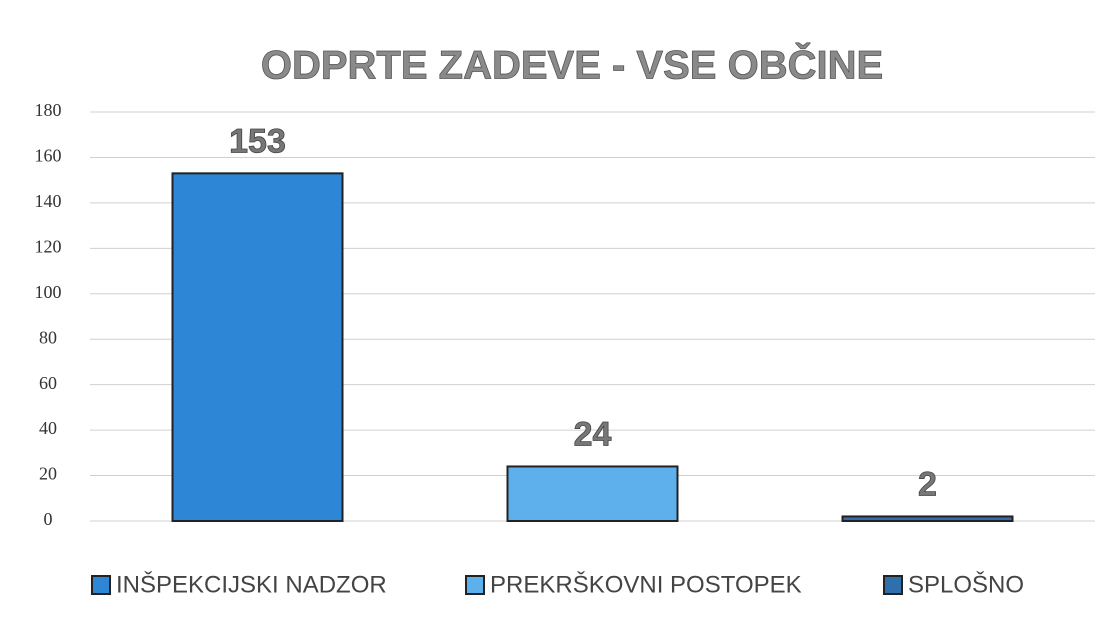 The height and width of the screenshot is (628, 1115). I want to click on value-label: 2, so click(927, 484).